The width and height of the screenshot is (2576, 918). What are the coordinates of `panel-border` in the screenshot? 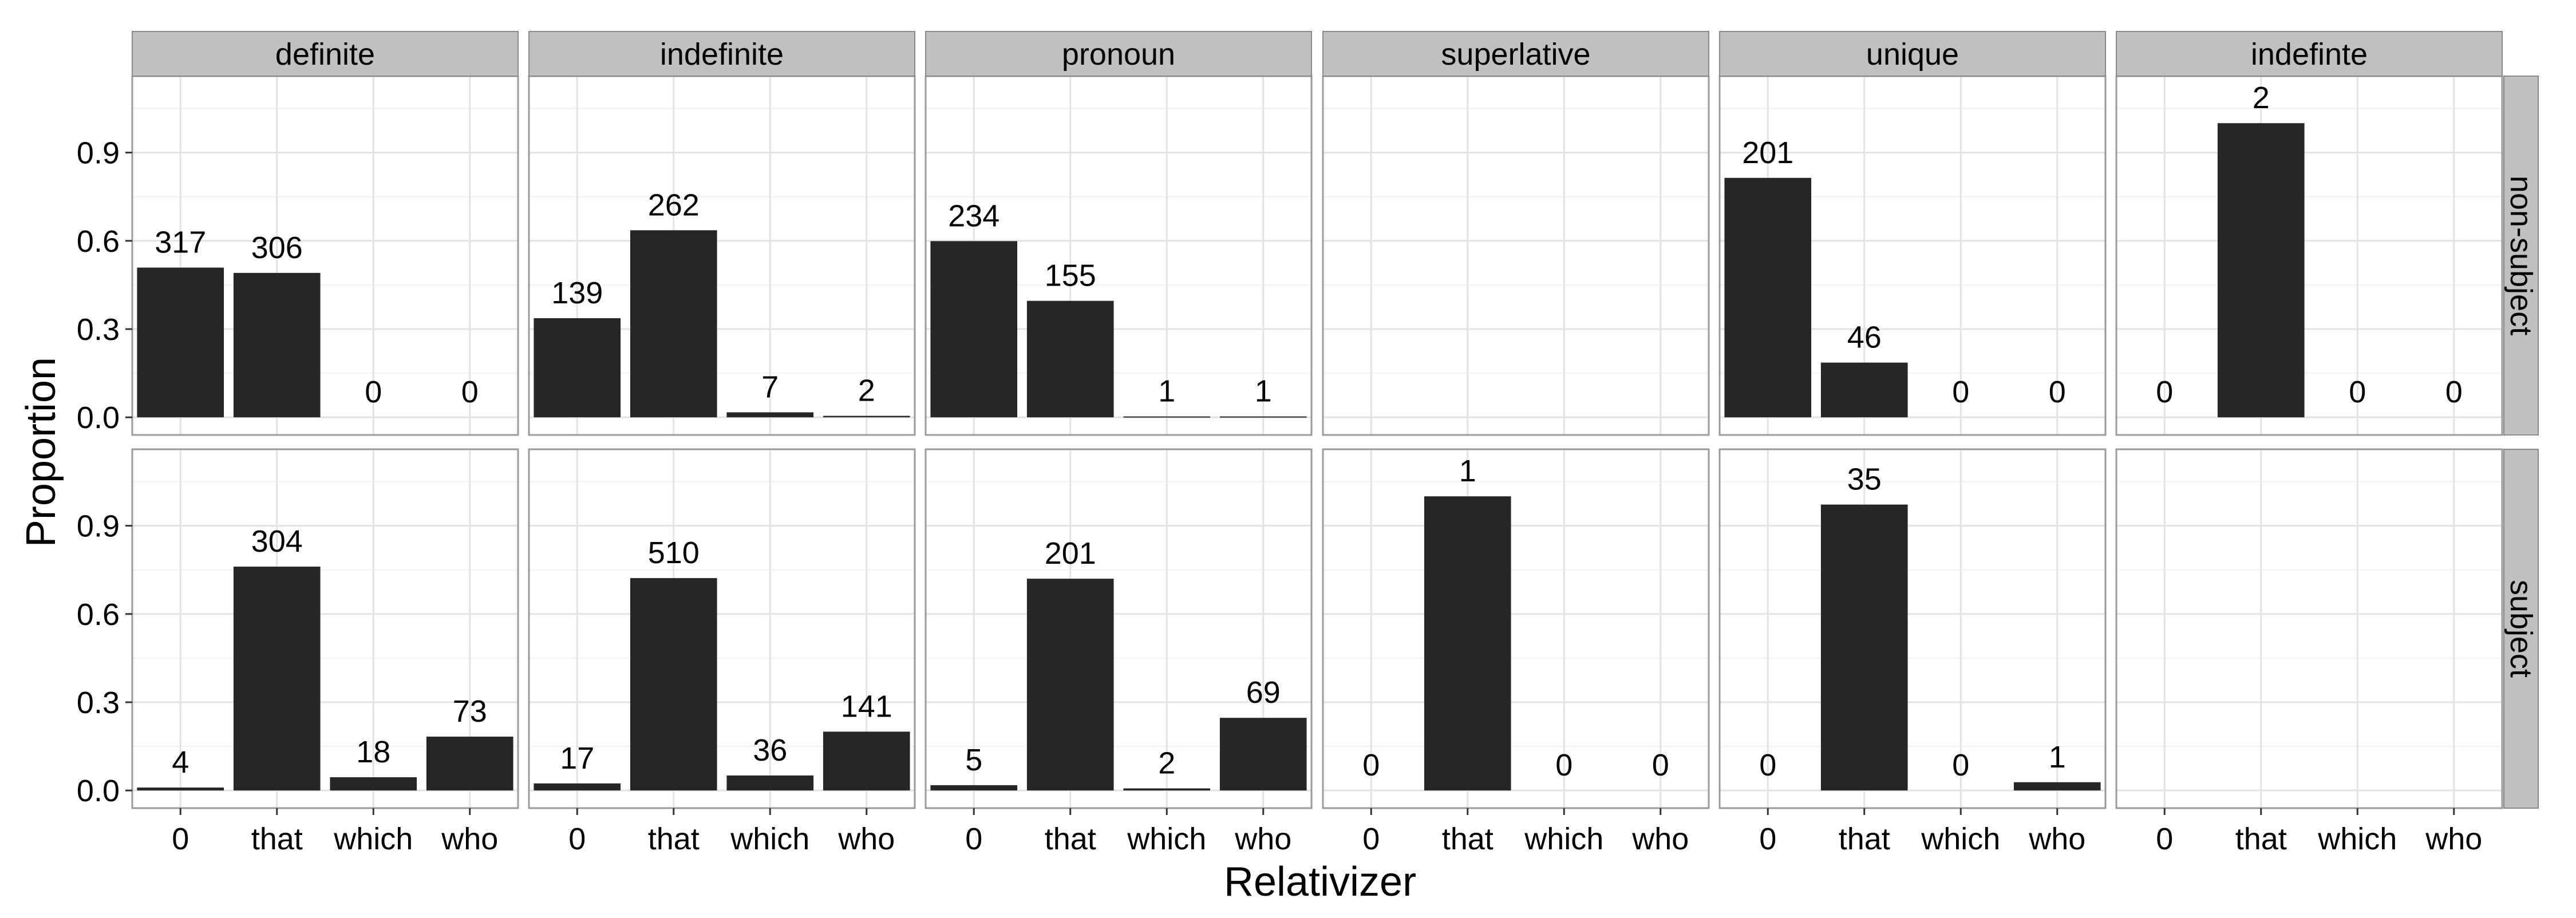 It's located at (722, 628).